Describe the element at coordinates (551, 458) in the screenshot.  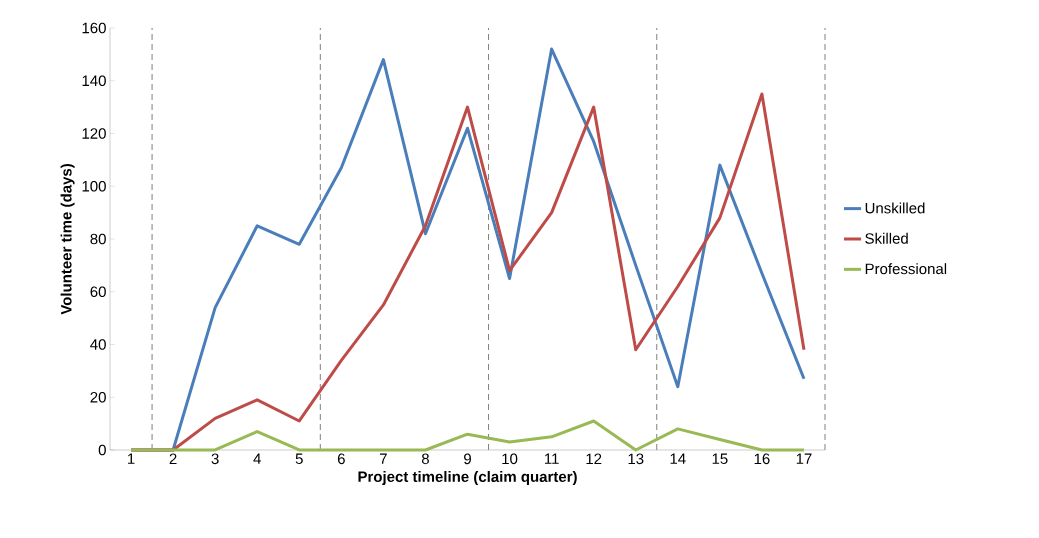
I see `x-tick-label: 11` at that location.